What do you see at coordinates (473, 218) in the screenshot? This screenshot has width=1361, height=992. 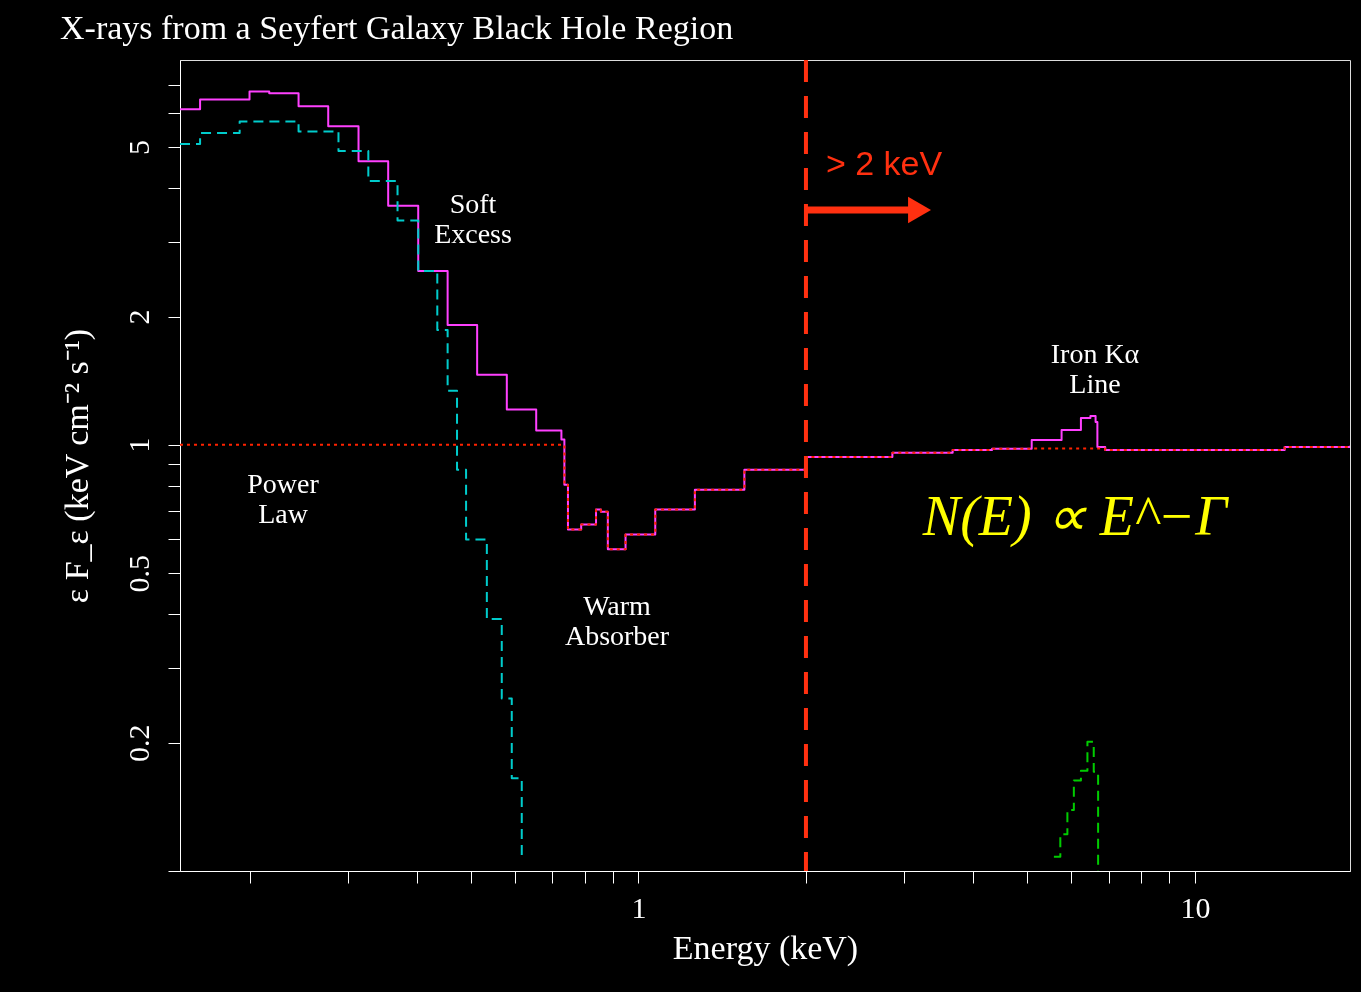 I see `annotation: Soft Excess` at bounding box center [473, 218].